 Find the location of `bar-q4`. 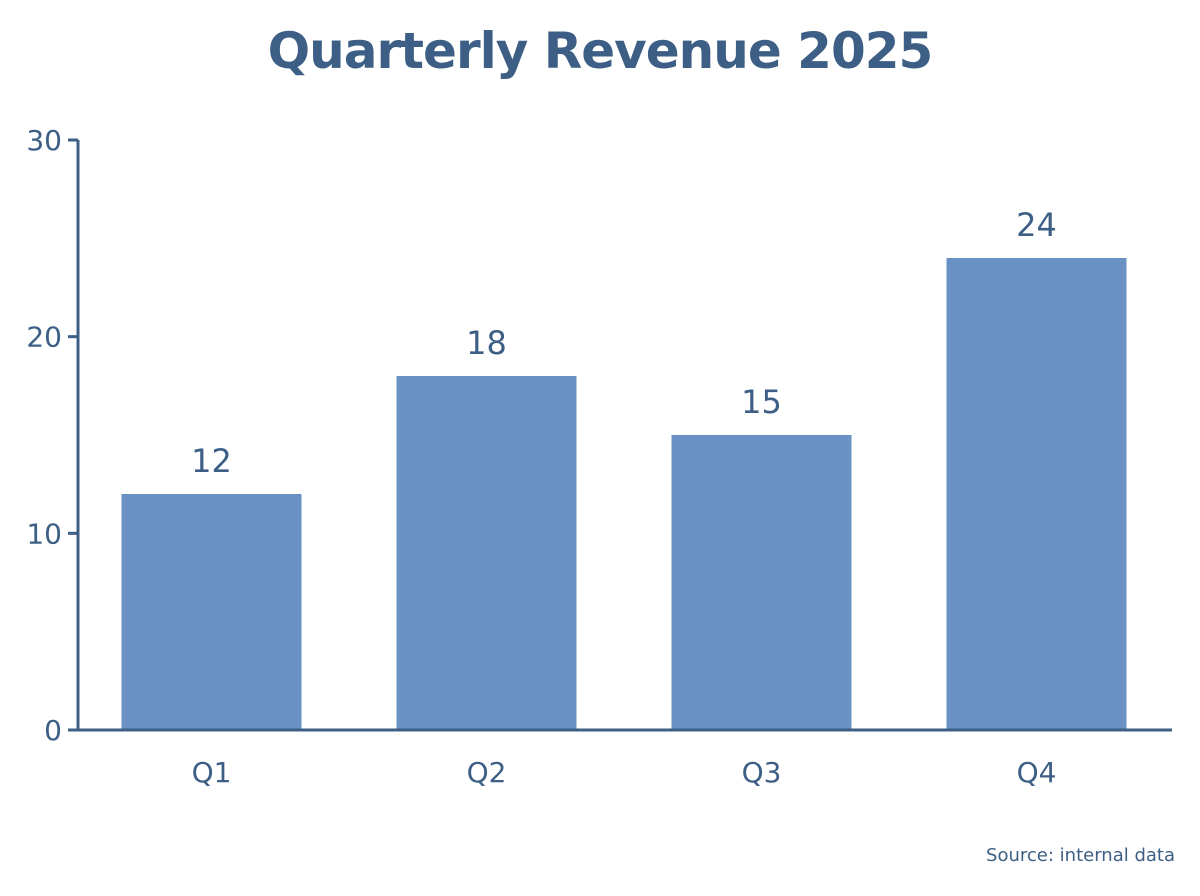

bar-q4 is located at coordinates (1036, 494).